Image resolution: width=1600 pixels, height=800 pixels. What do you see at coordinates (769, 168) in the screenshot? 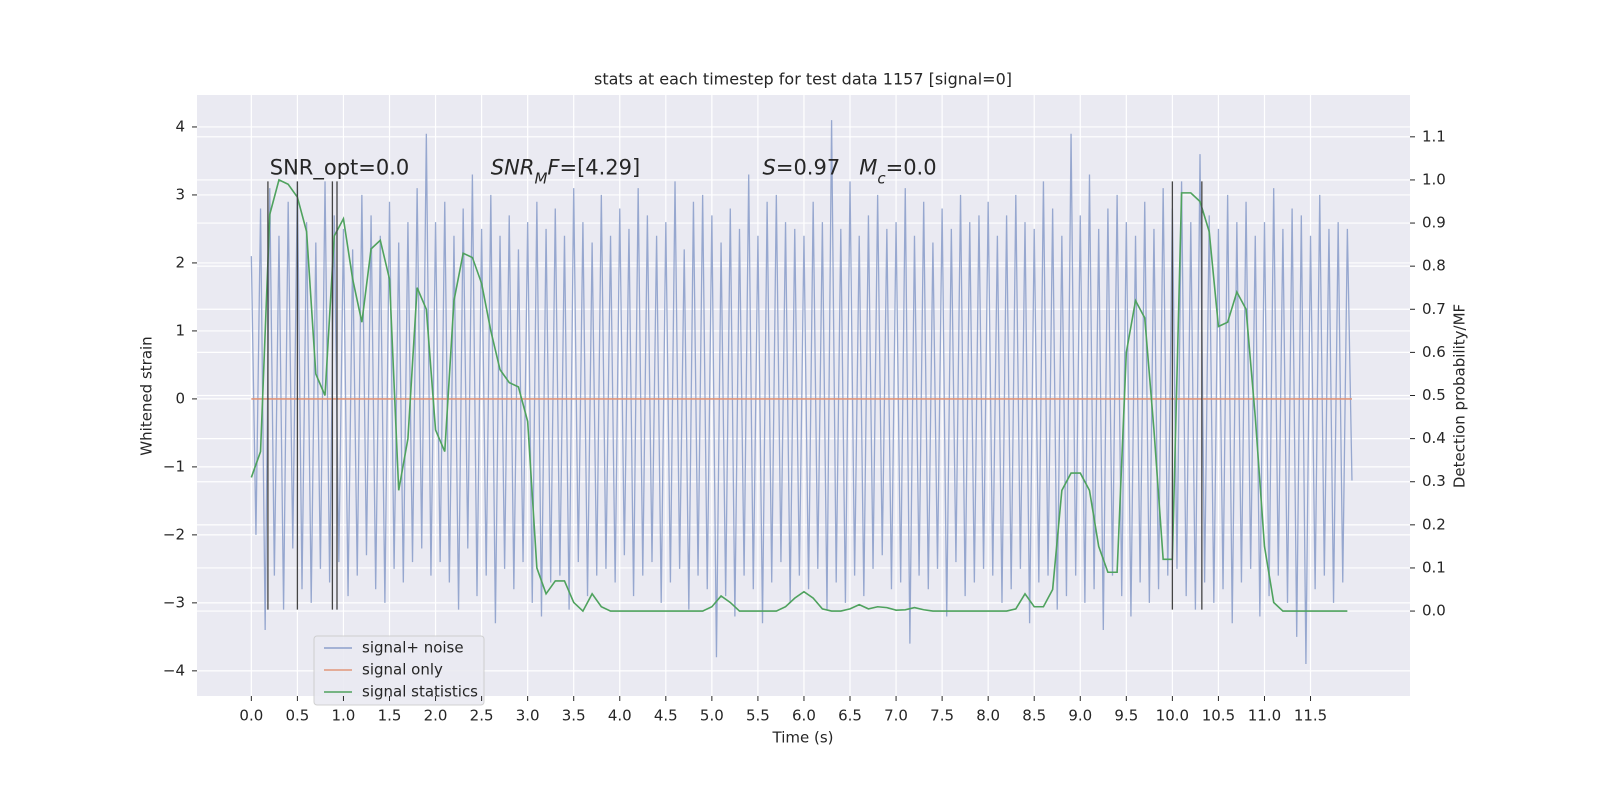
I see `annotation-part: S` at bounding box center [769, 168].